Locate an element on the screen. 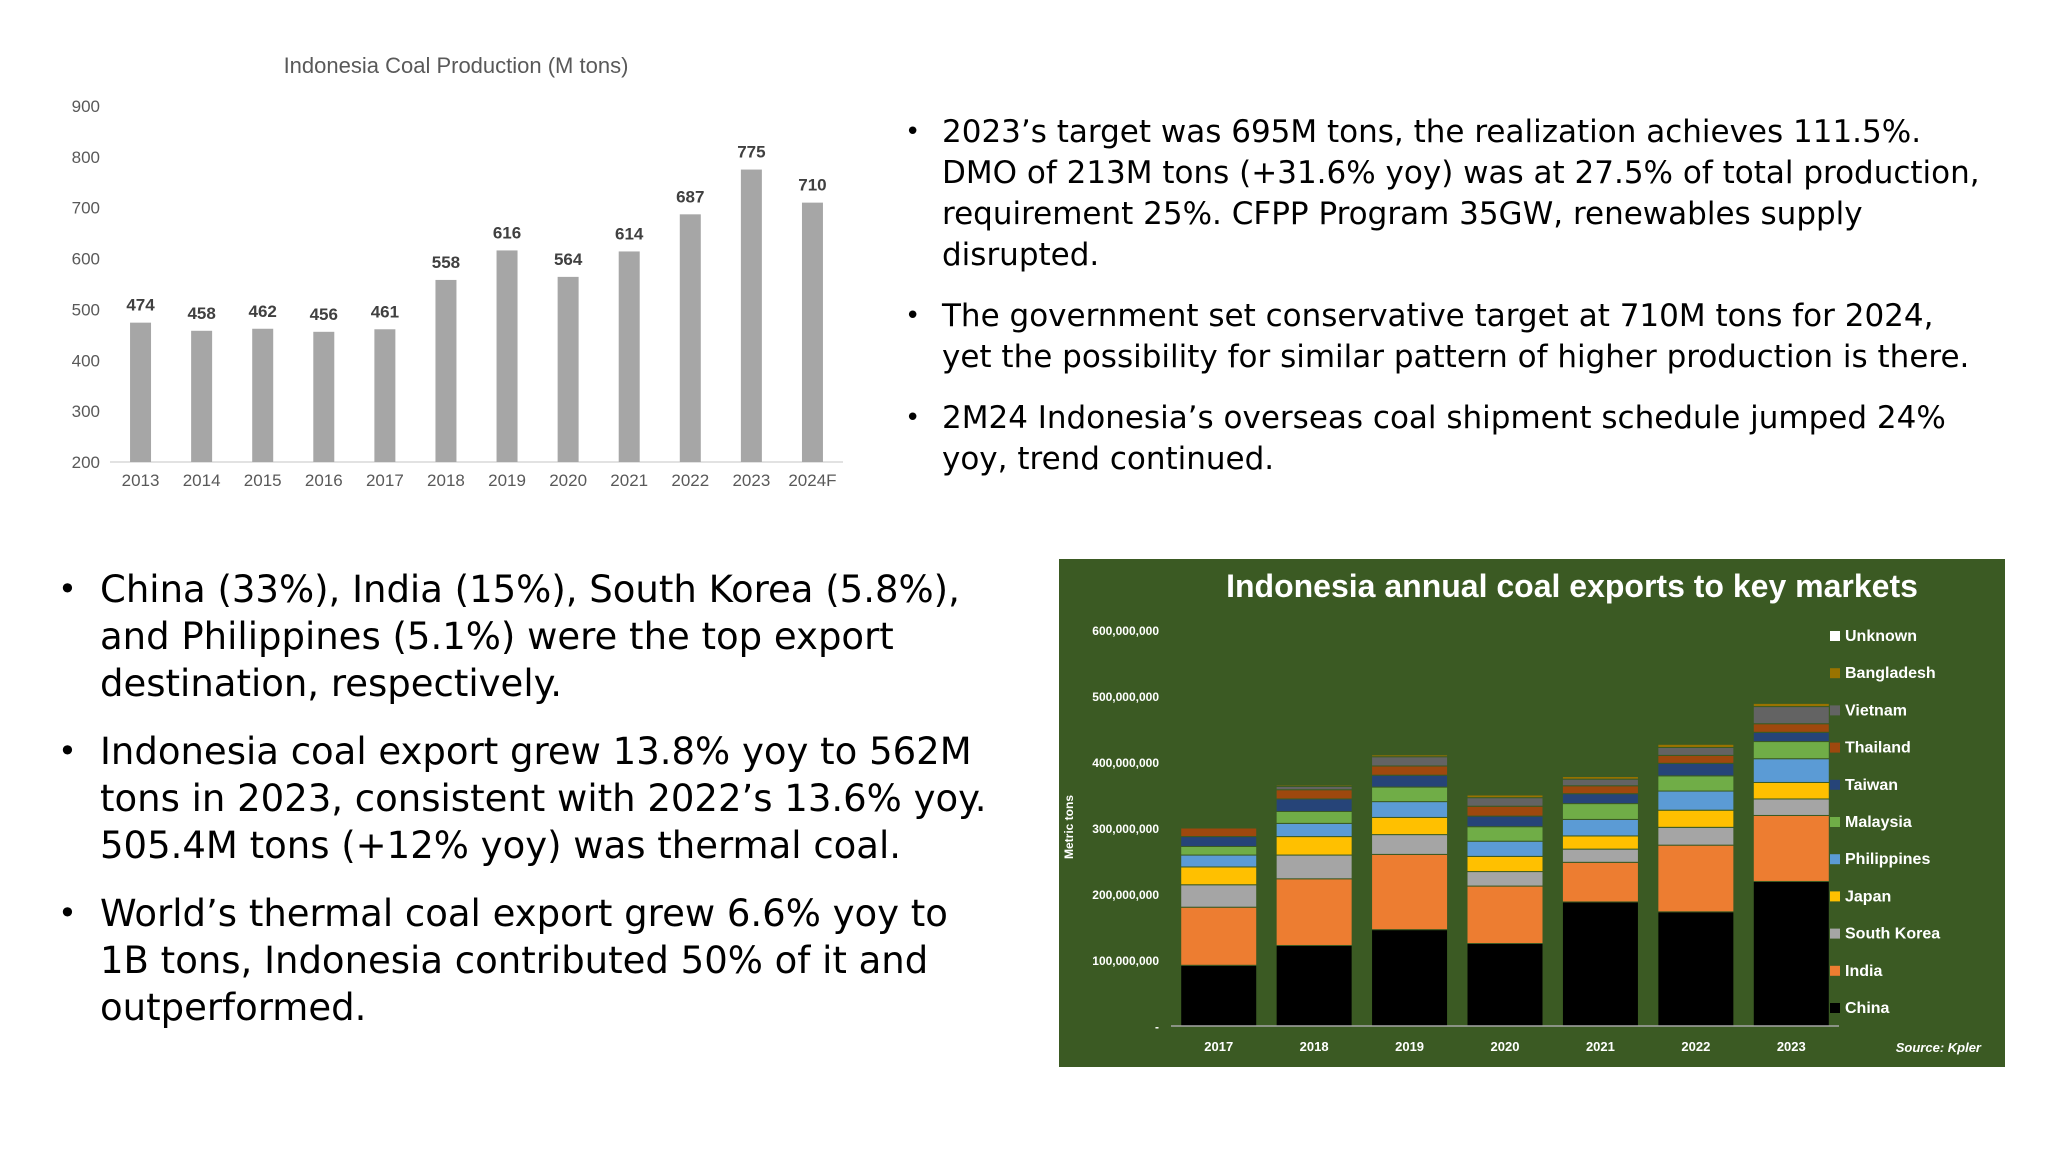 This screenshot has height=1152, width=2048. x-tick-label: 2019 is located at coordinates (1409, 1046).